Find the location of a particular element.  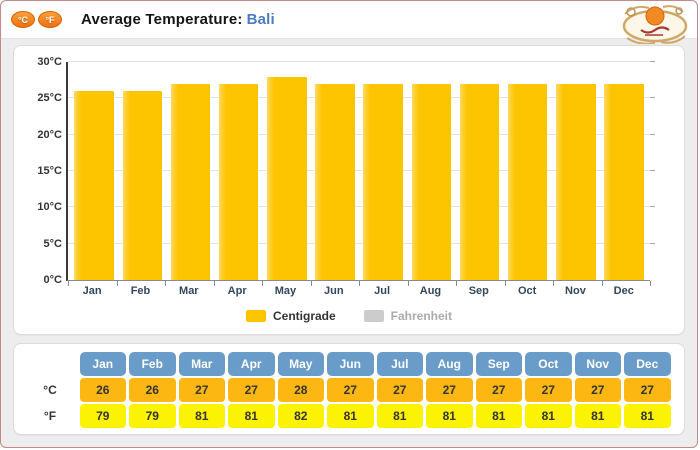

x-axis-label: Nov is located at coordinates (575, 291).